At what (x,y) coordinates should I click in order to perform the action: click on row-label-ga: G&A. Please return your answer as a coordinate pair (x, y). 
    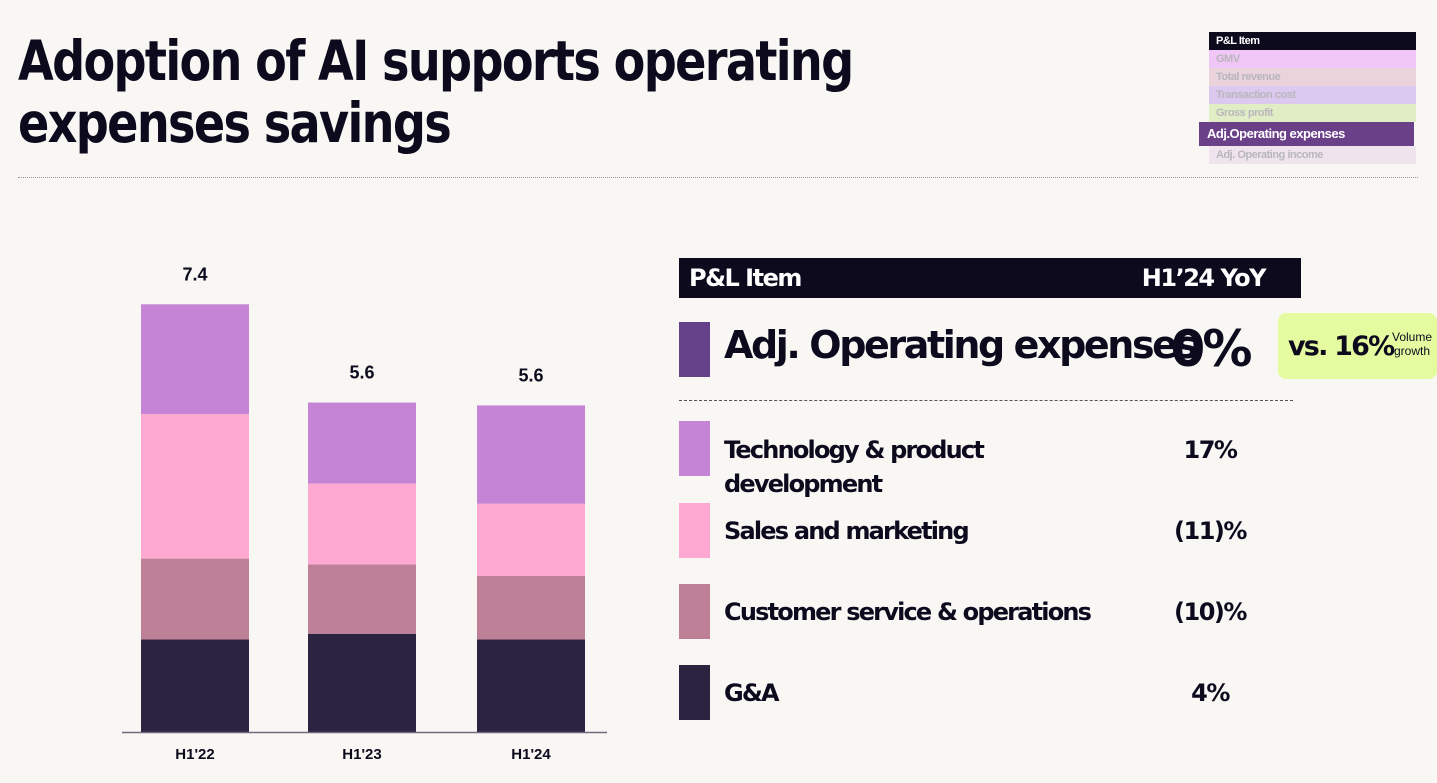
    Looking at the image, I should click on (752, 693).